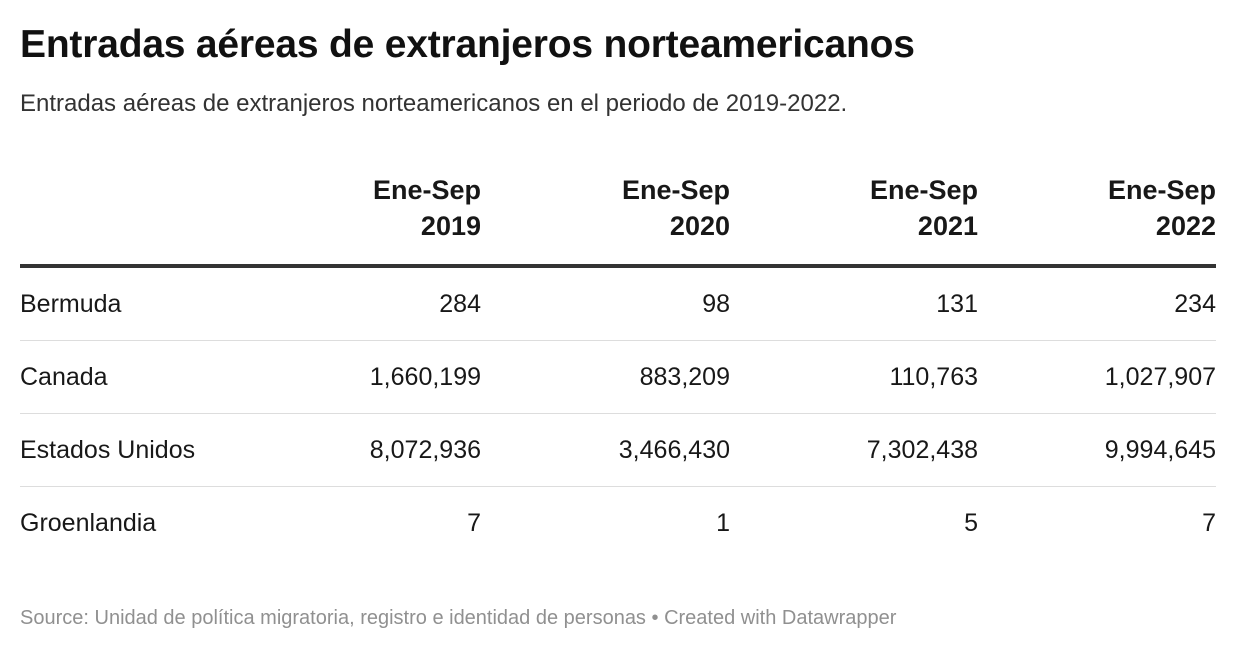 The height and width of the screenshot is (652, 1236). What do you see at coordinates (156, 303) in the screenshot?
I see `row-label: Bermuda` at bounding box center [156, 303].